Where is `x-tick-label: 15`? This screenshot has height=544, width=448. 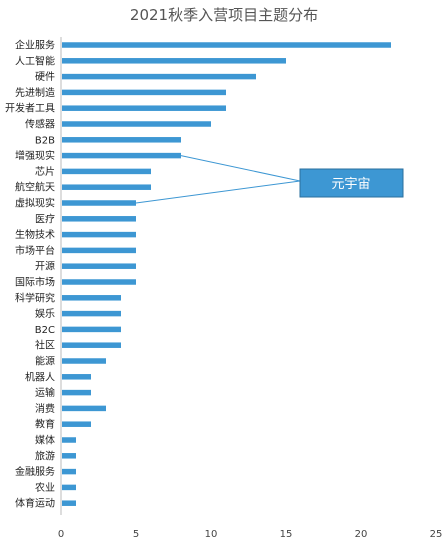
x-tick-label: 15 is located at coordinates (286, 534).